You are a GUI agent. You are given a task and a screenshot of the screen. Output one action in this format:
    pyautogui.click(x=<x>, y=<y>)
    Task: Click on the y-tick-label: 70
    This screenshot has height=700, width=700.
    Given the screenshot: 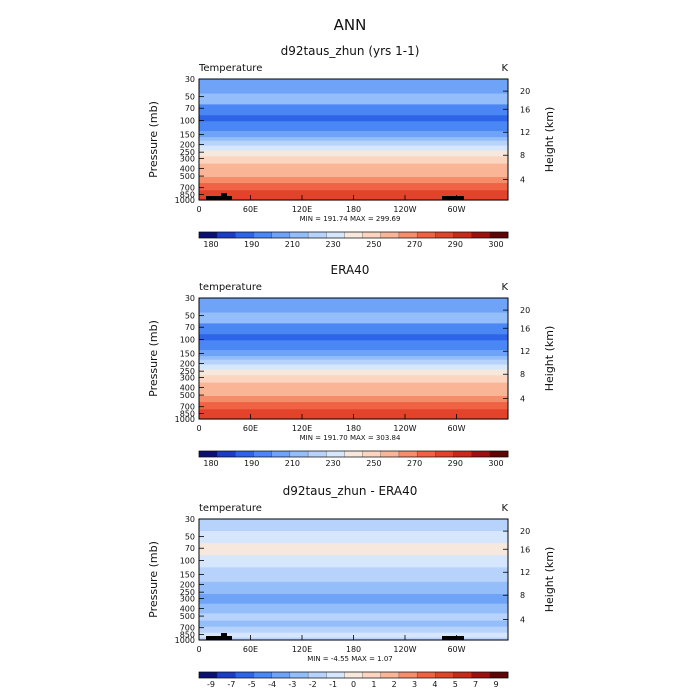 What is the action you would take?
    pyautogui.click(x=190, y=108)
    